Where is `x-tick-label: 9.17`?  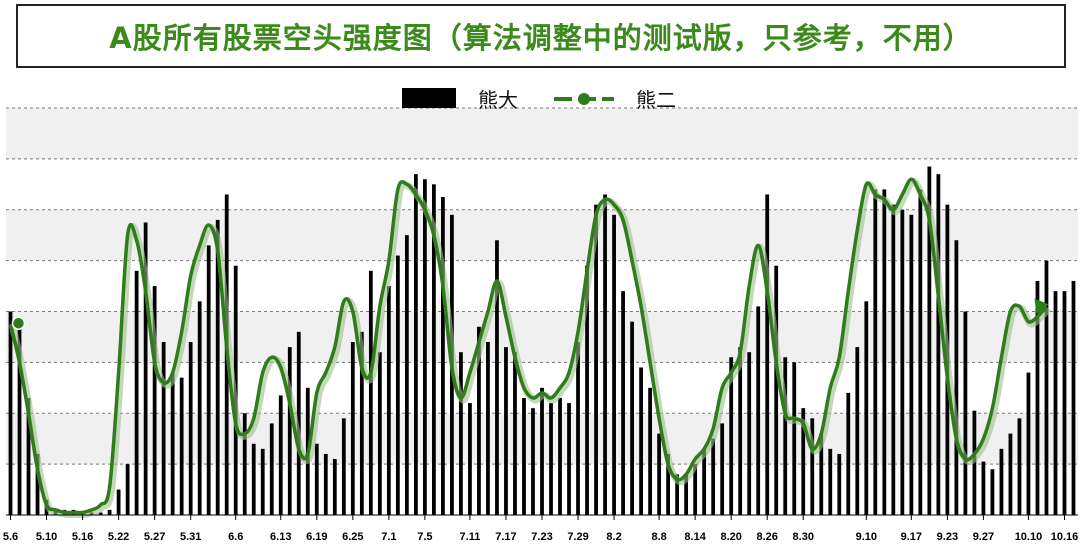 x-tick-label: 9.17 is located at coordinates (911, 537).